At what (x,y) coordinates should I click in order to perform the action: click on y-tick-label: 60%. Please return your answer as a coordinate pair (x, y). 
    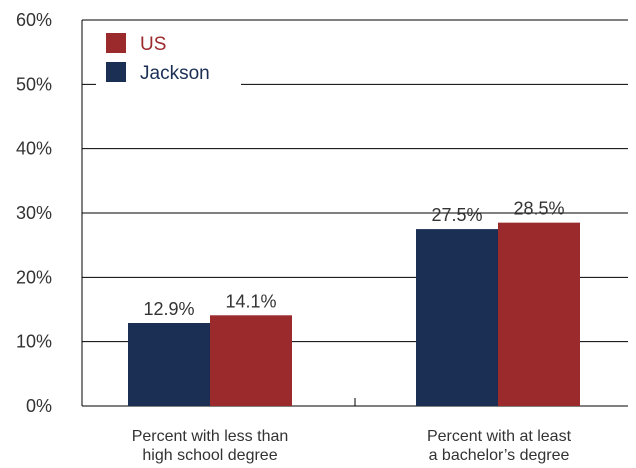
    Looking at the image, I should click on (34, 20).